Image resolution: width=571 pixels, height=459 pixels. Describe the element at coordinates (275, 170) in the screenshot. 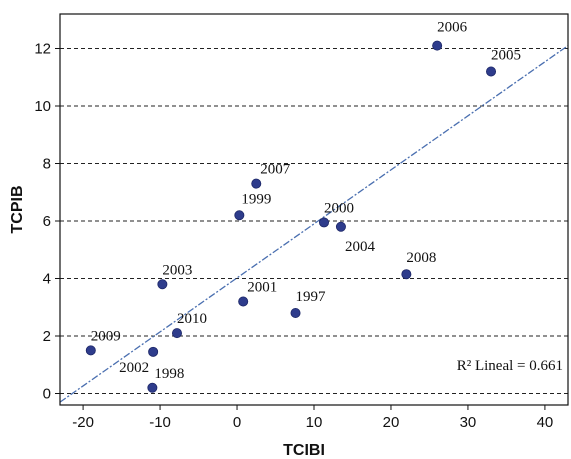

I see `point-label-2007: 2007` at that location.